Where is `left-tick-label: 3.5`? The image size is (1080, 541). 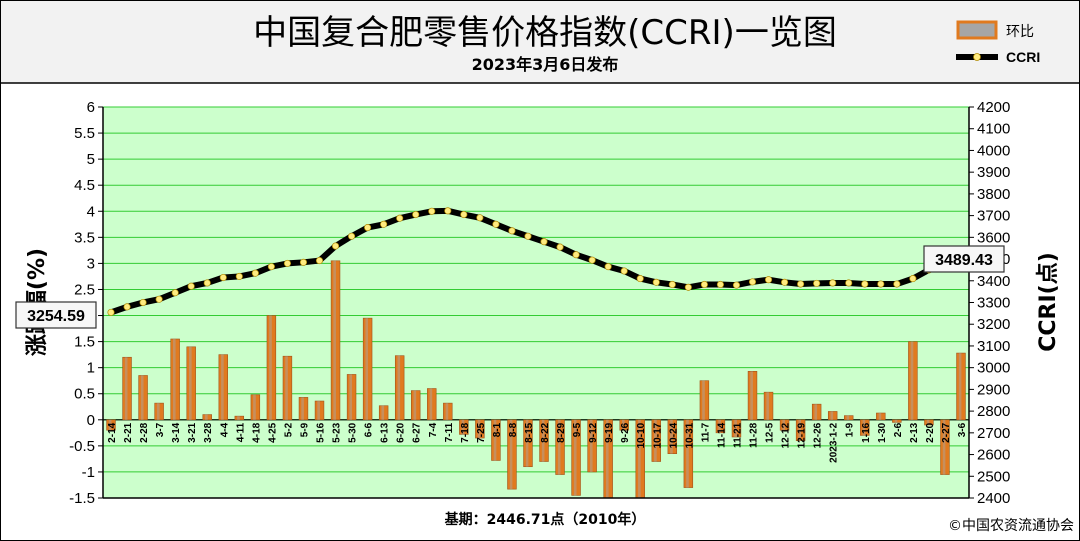 left-tick-label: 3.5 is located at coordinates (84, 237).